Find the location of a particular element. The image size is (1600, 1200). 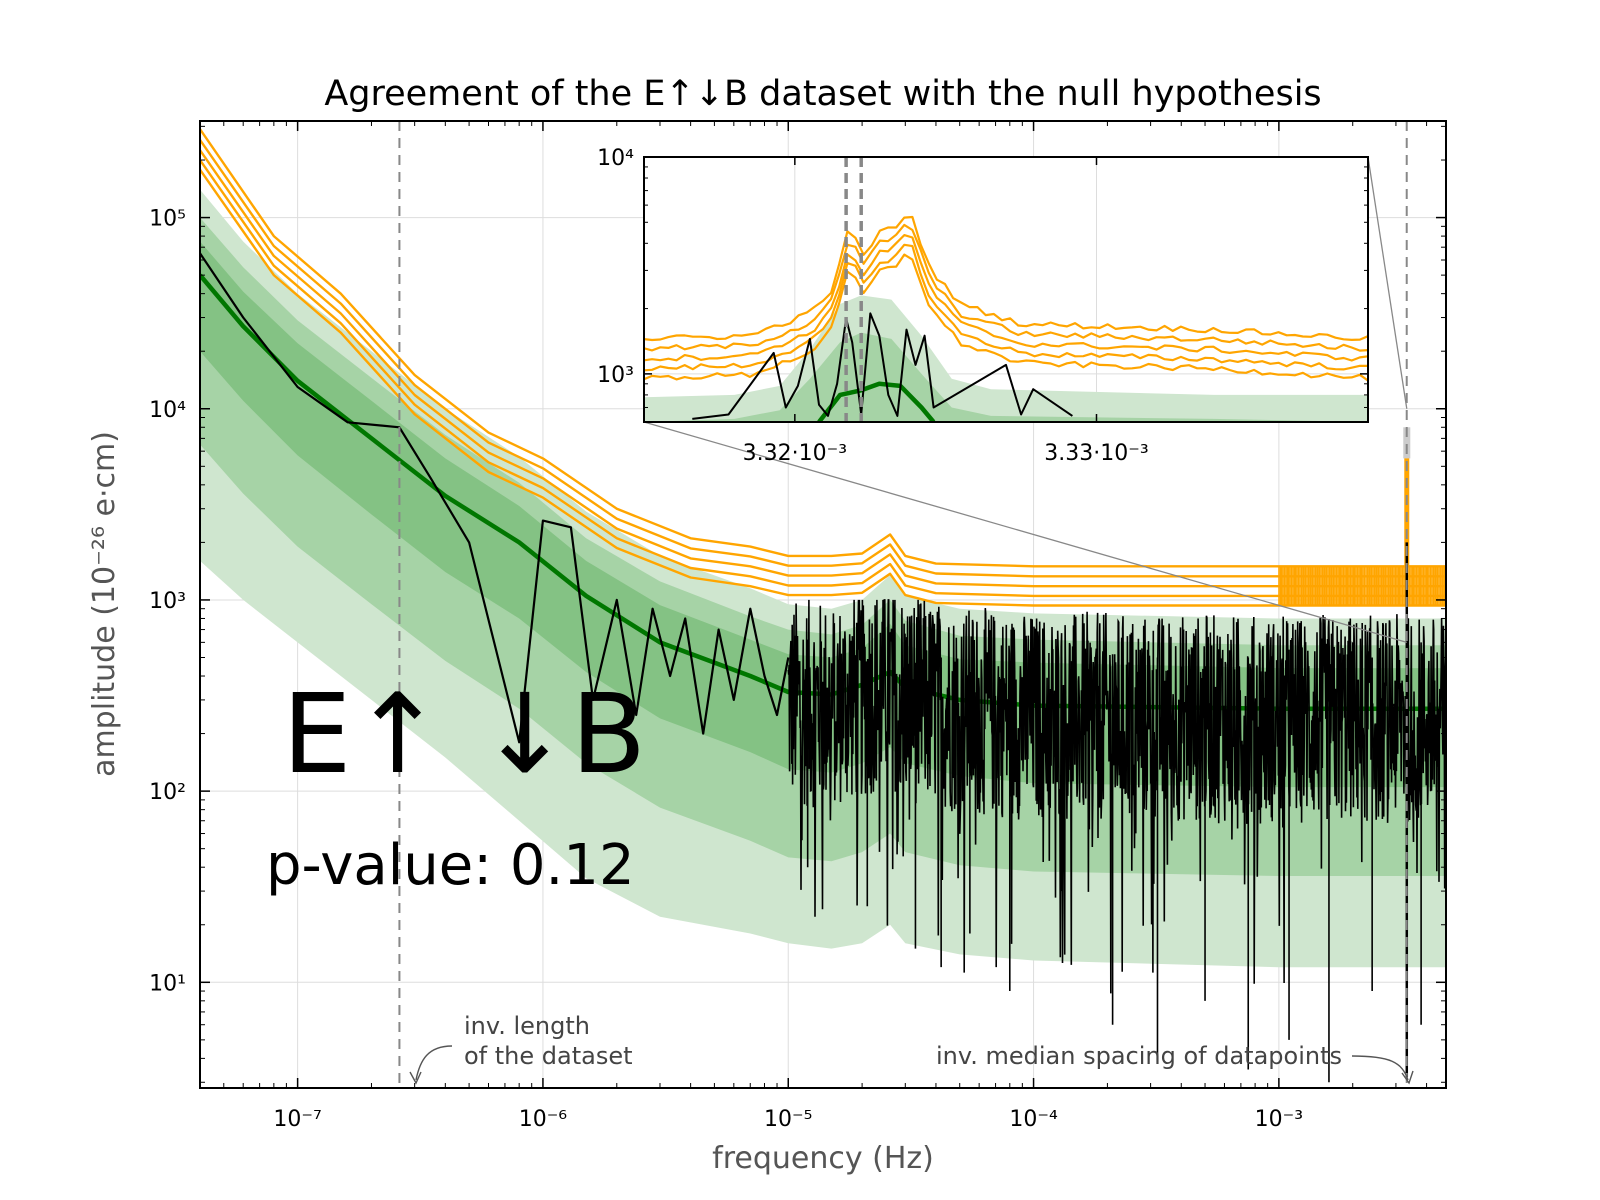

annotation-inv-length: inv. length of the dataset is located at coordinates (548, 1041).